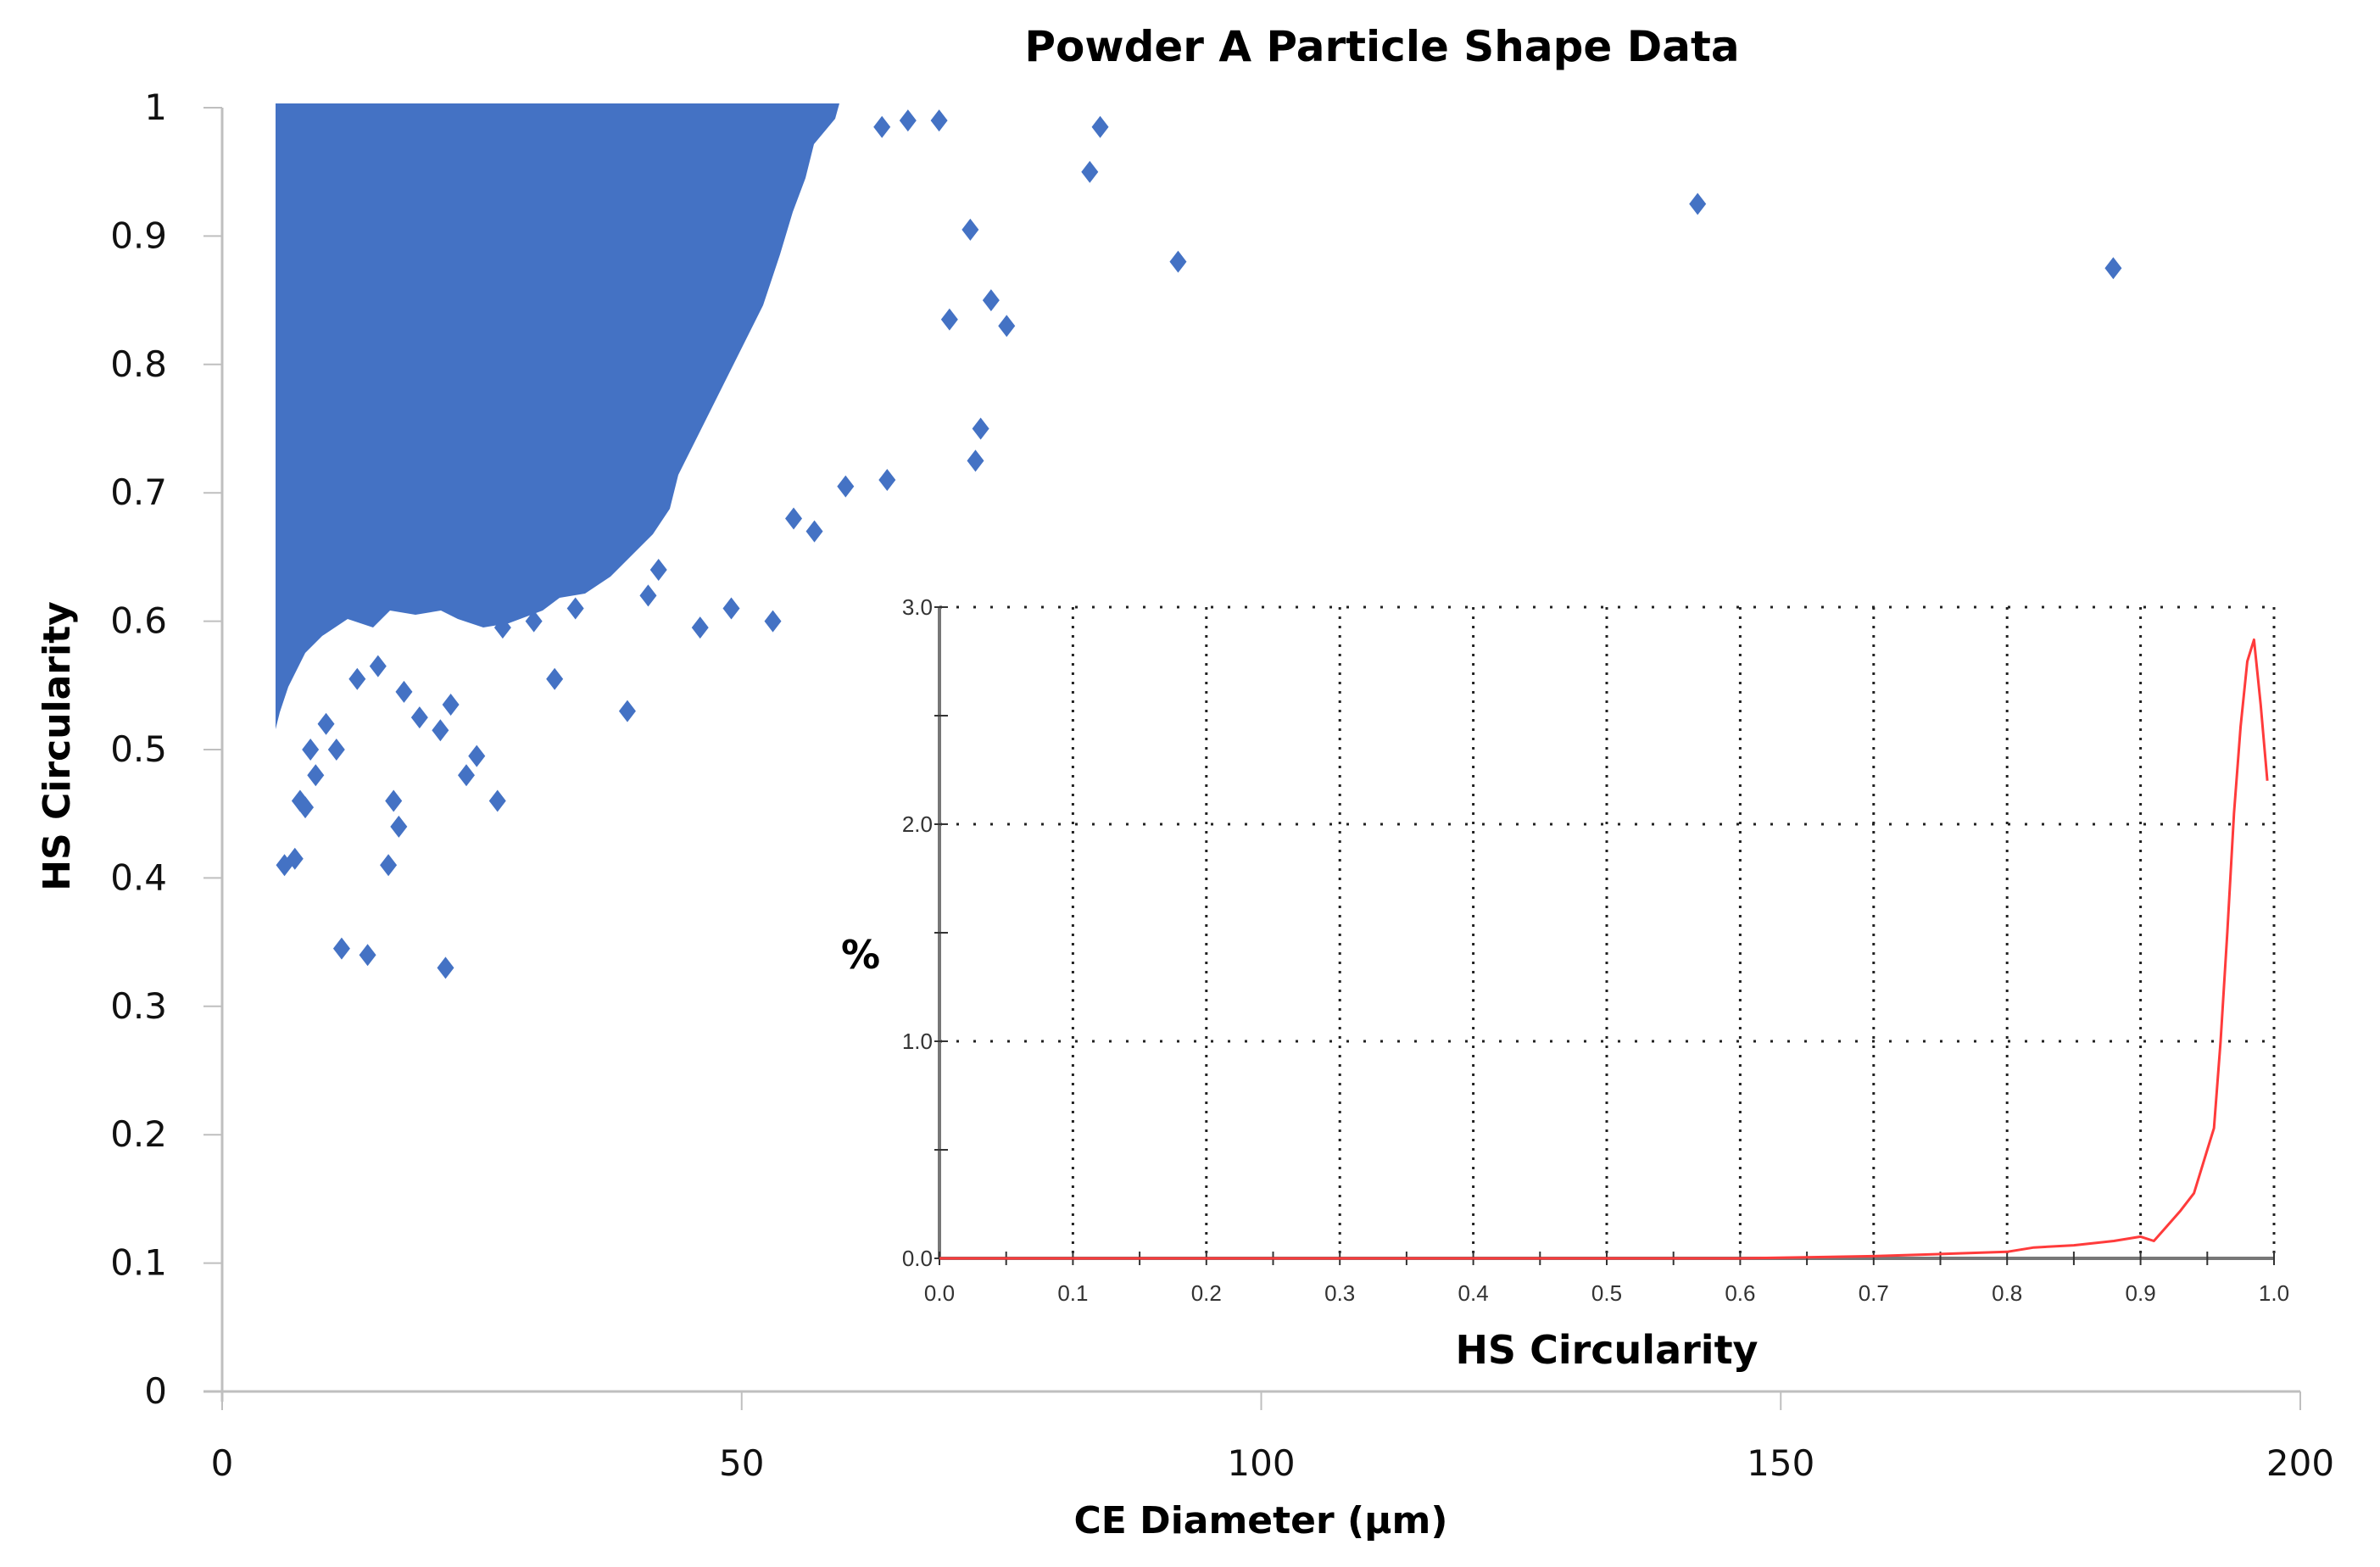 This screenshot has height=1567, width=2380. I want to click on y-tick-label: 0.7, so click(138, 492).